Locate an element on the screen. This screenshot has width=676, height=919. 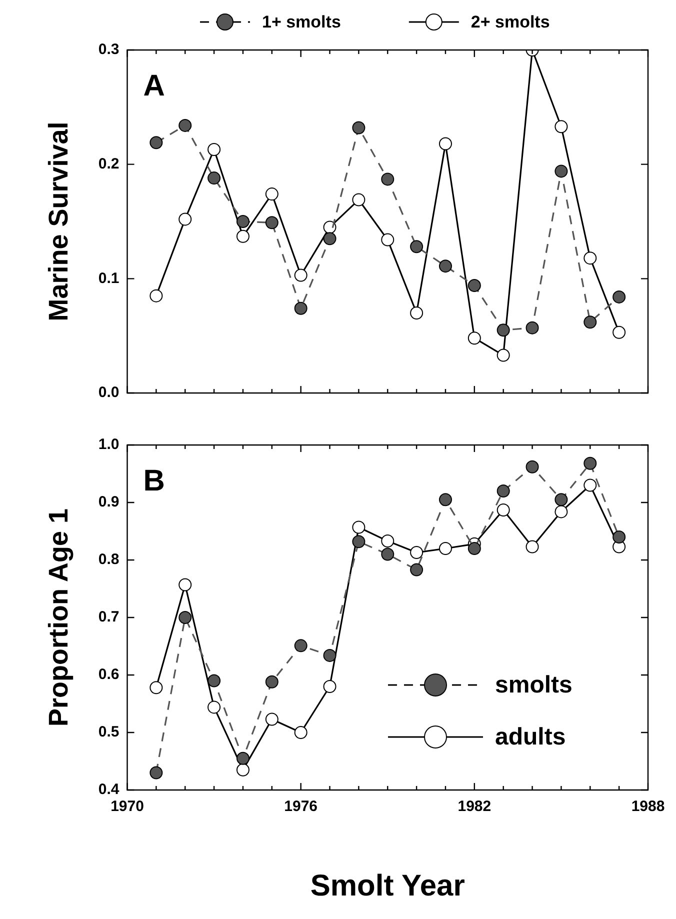
y-tick-label: 0.4 is located at coordinates (109, 789).